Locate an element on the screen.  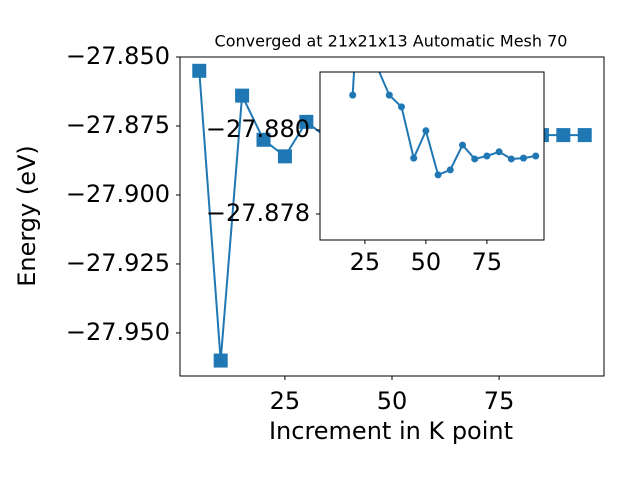
y-tick-label: −27.850 is located at coordinates (118, 56).